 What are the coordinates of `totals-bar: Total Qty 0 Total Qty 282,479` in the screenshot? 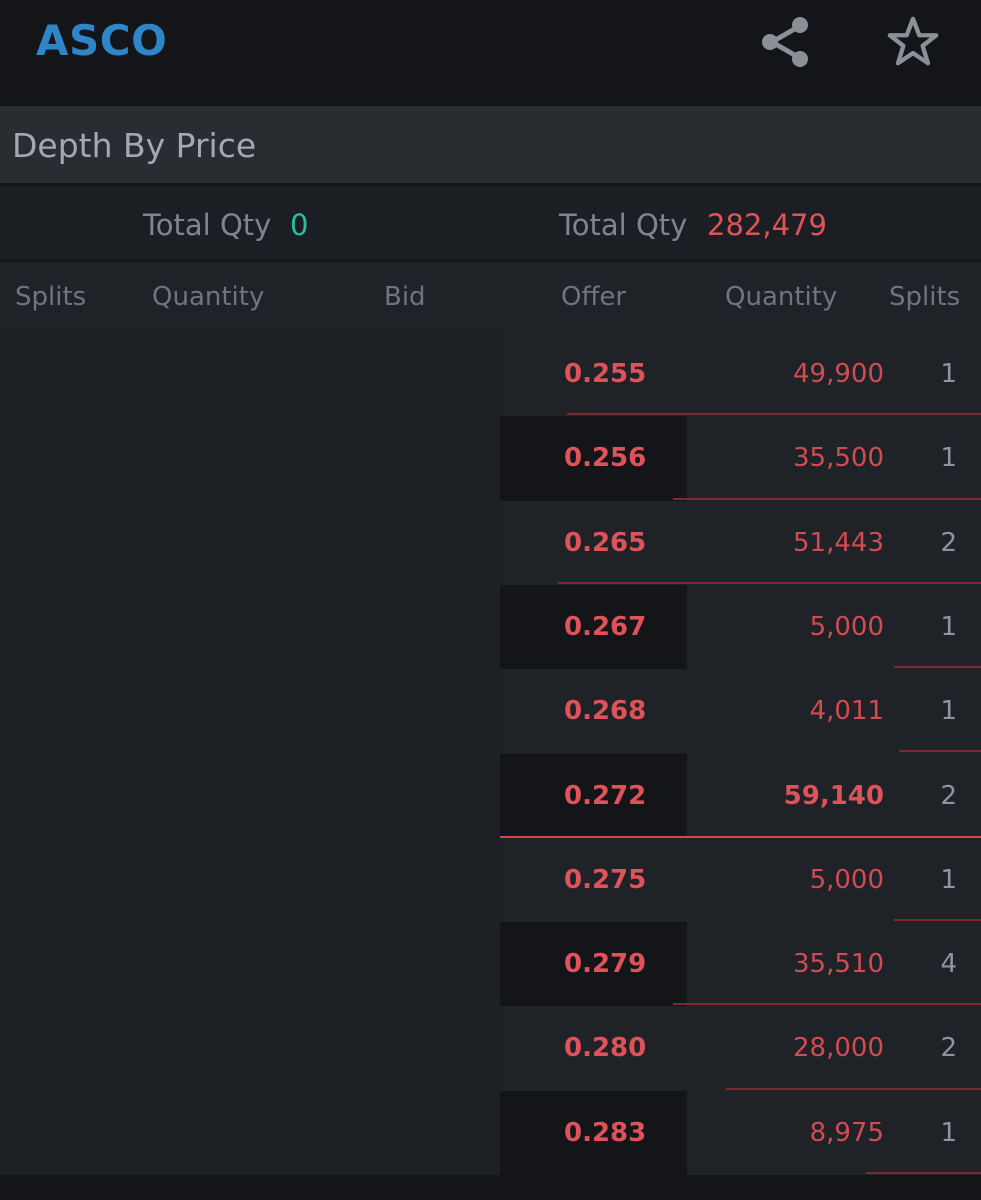 It's located at (490, 222).